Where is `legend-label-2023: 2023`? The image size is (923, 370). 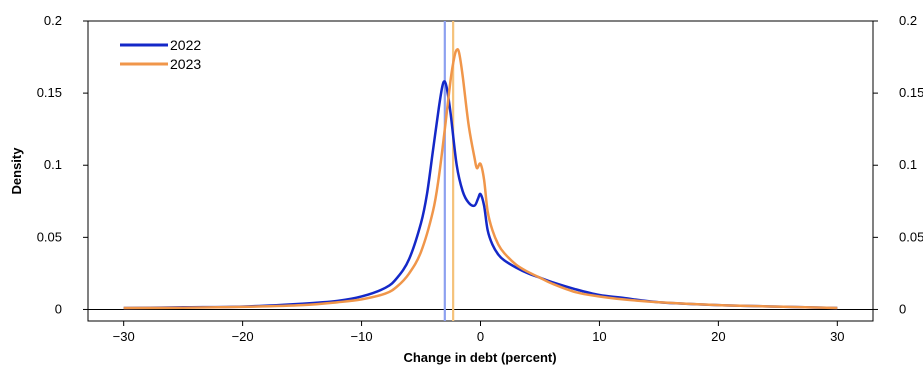 legend-label-2023: 2023 is located at coordinates (185, 64).